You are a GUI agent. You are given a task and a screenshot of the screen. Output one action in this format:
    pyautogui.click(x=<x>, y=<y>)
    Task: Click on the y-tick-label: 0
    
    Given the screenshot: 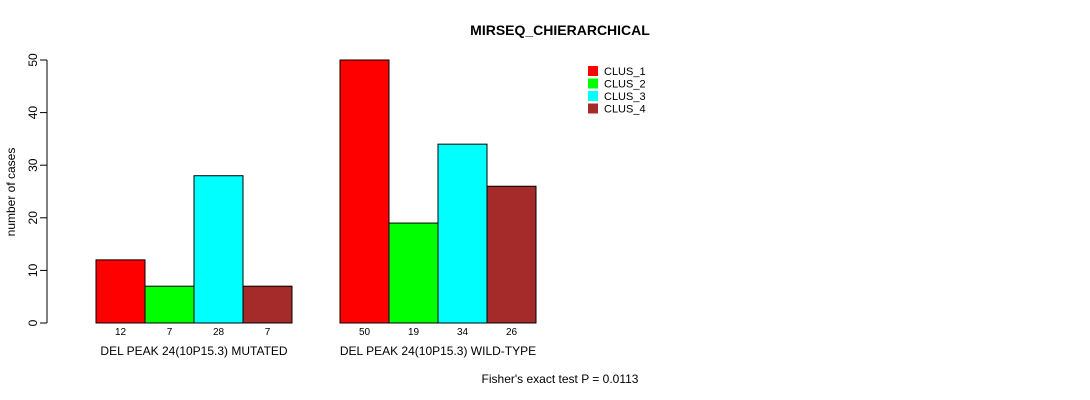 What is the action you would take?
    pyautogui.click(x=33, y=322)
    